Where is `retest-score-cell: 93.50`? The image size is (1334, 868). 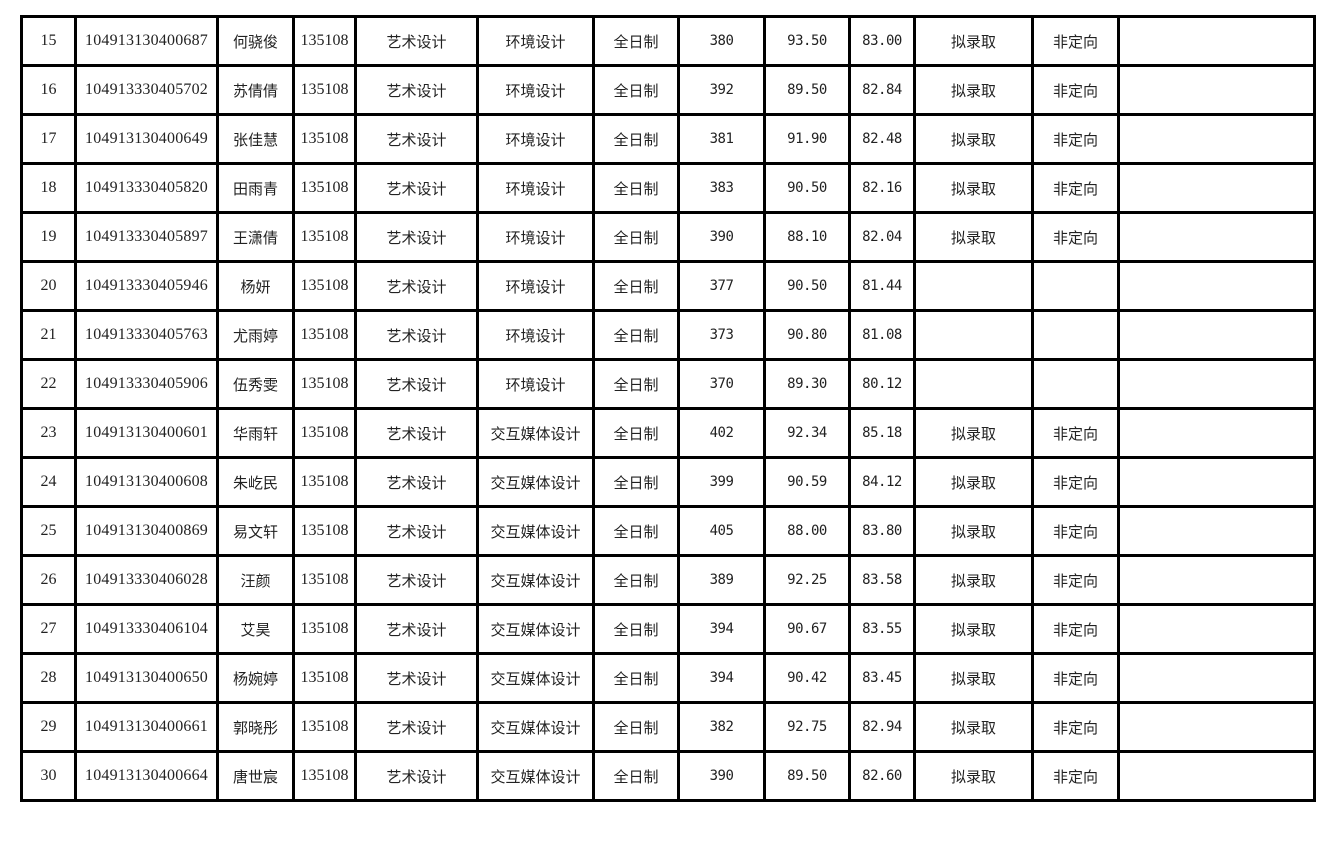
retest-score-cell: 93.50 is located at coordinates (807, 41).